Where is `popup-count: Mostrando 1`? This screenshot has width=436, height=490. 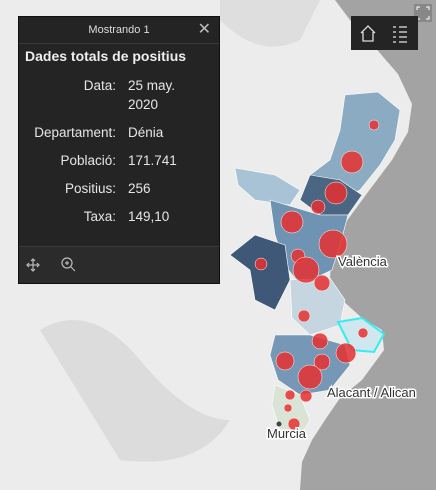 popup-count: Mostrando 1 is located at coordinates (119, 30).